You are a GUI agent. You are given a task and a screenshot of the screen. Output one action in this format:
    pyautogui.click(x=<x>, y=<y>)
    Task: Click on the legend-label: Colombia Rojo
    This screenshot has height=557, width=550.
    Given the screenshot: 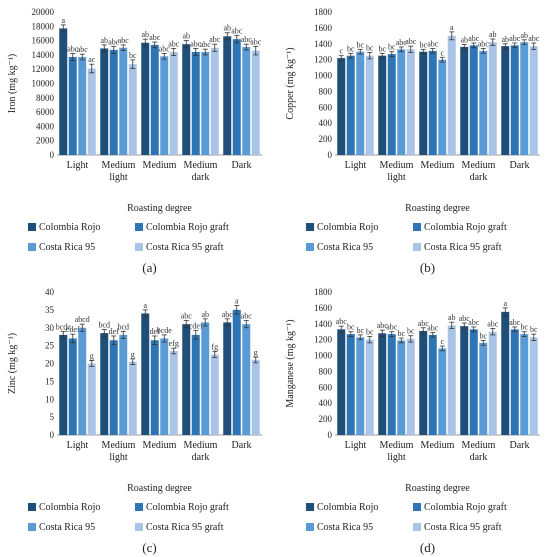 What is the action you would take?
    pyautogui.click(x=69, y=507)
    